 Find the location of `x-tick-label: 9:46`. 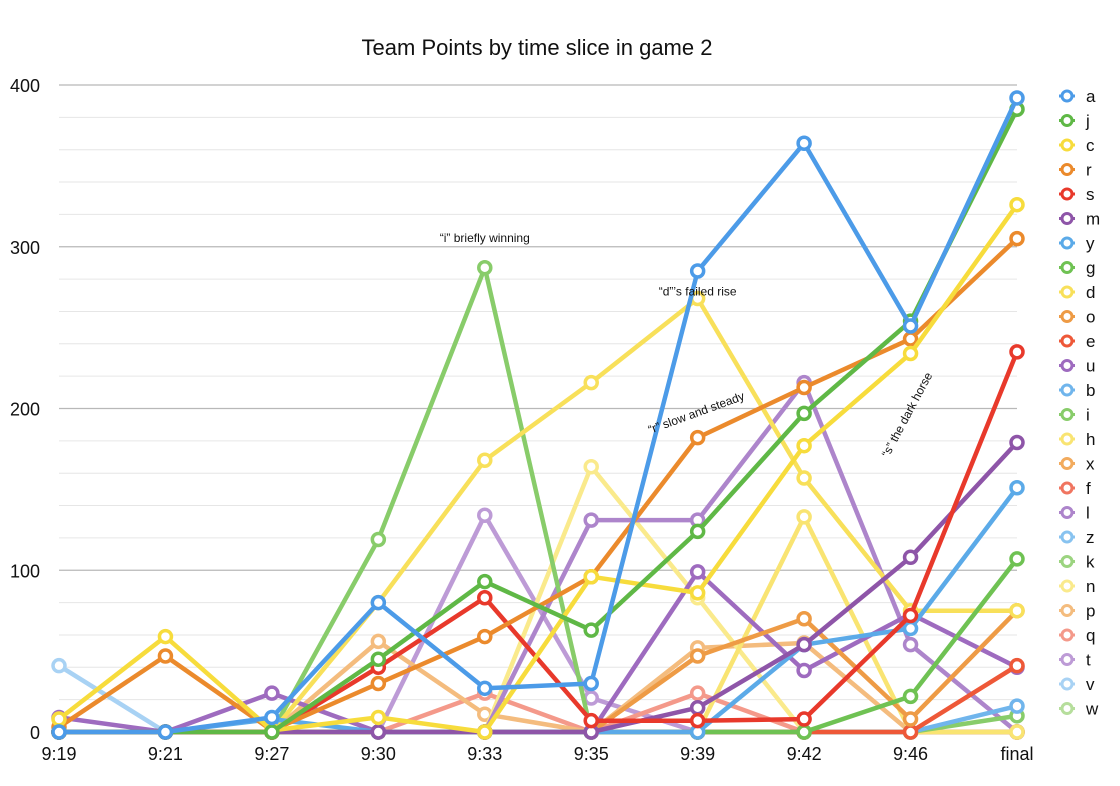

x-tick-label: 9:46 is located at coordinates (910, 754).